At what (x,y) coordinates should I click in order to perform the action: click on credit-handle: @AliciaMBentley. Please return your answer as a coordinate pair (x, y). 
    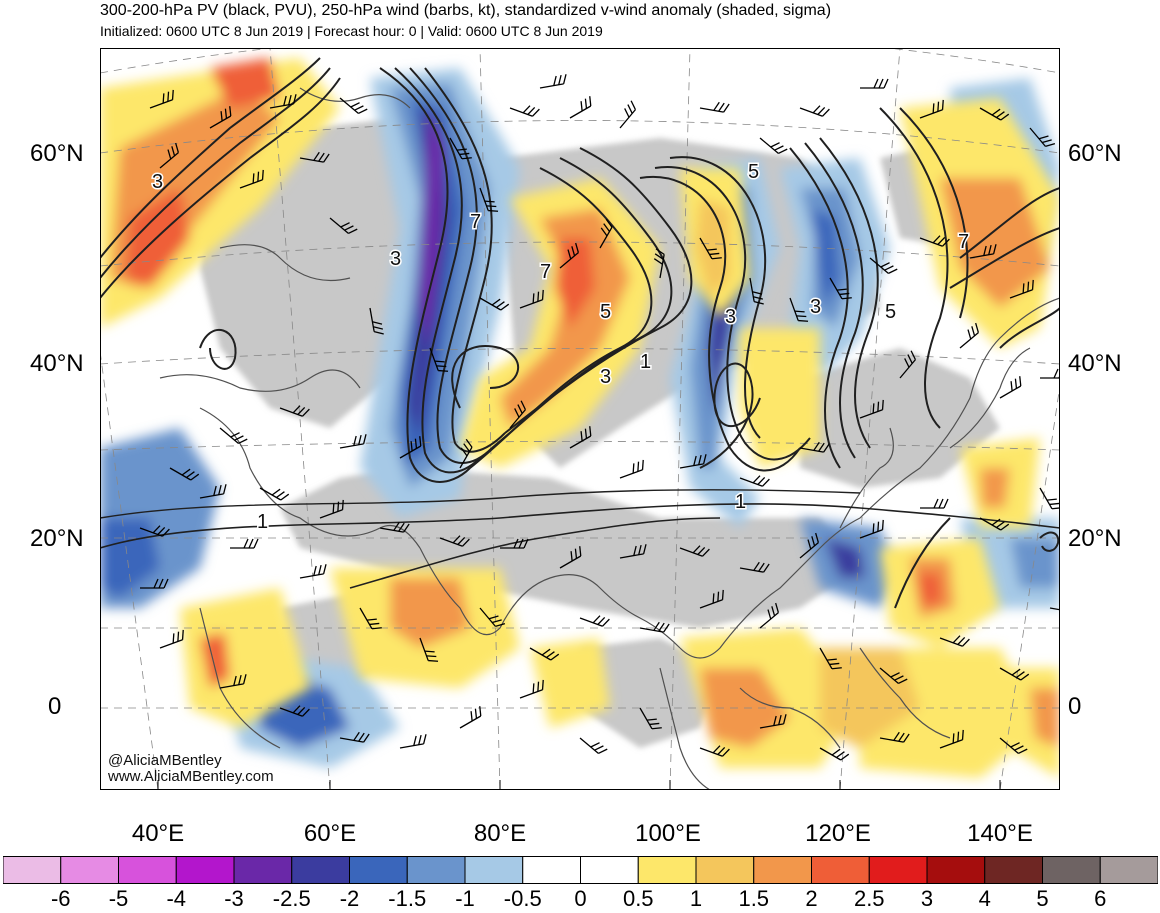
    Looking at the image, I should click on (165, 760).